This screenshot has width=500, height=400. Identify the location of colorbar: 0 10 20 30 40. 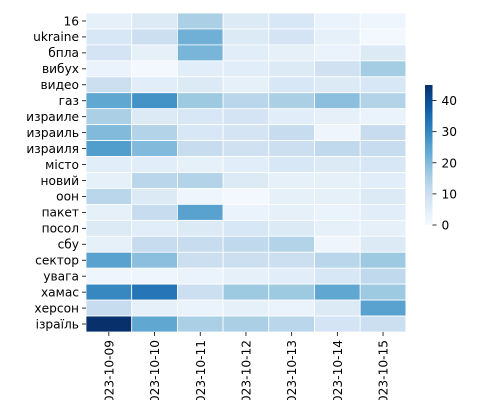
(441, 159).